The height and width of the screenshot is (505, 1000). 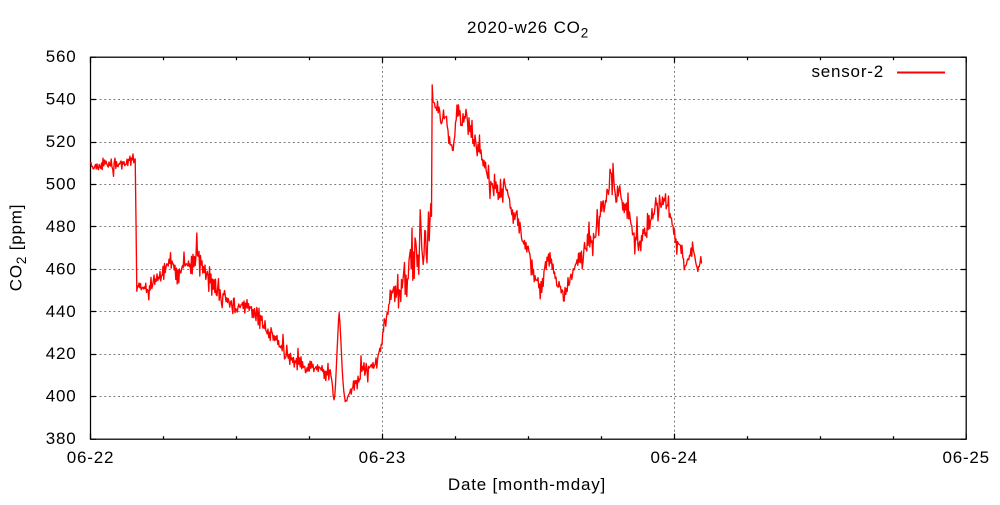 What do you see at coordinates (382, 457) in the screenshot?
I see `svg-text: 06-23` at bounding box center [382, 457].